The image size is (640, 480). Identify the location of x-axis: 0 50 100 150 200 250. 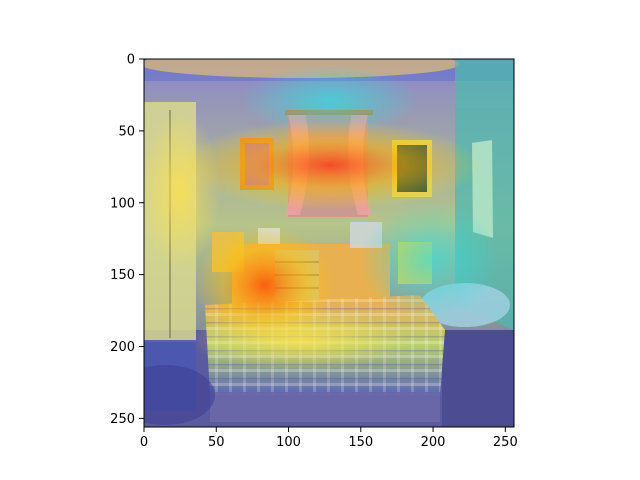
(329, 438).